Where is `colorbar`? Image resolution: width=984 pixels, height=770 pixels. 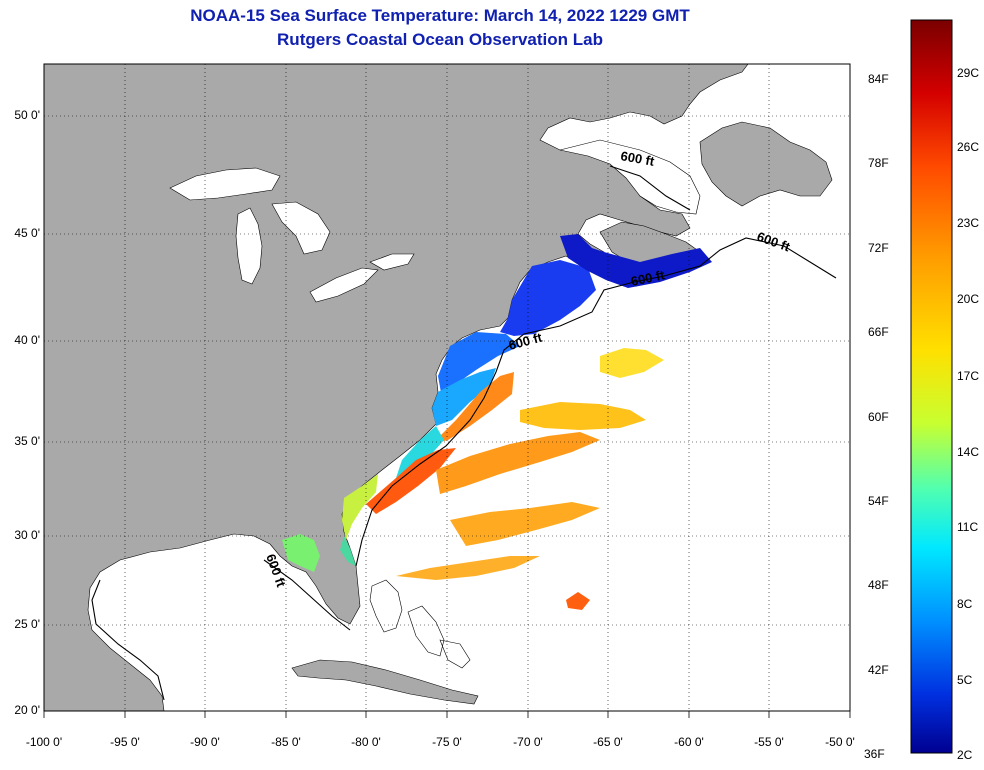 colorbar is located at coordinates (931, 386).